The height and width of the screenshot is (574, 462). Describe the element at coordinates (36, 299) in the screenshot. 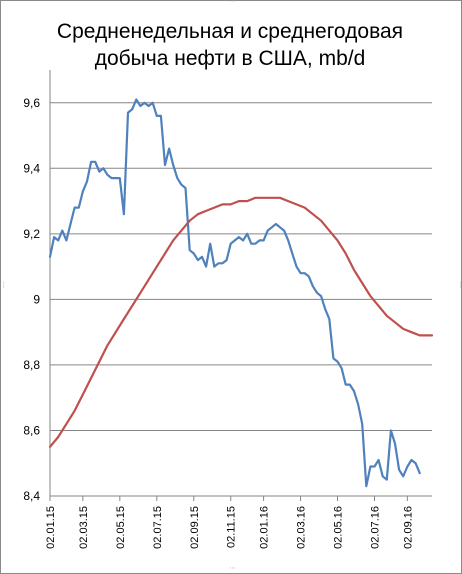

I see `y-tick-label: 9` at that location.